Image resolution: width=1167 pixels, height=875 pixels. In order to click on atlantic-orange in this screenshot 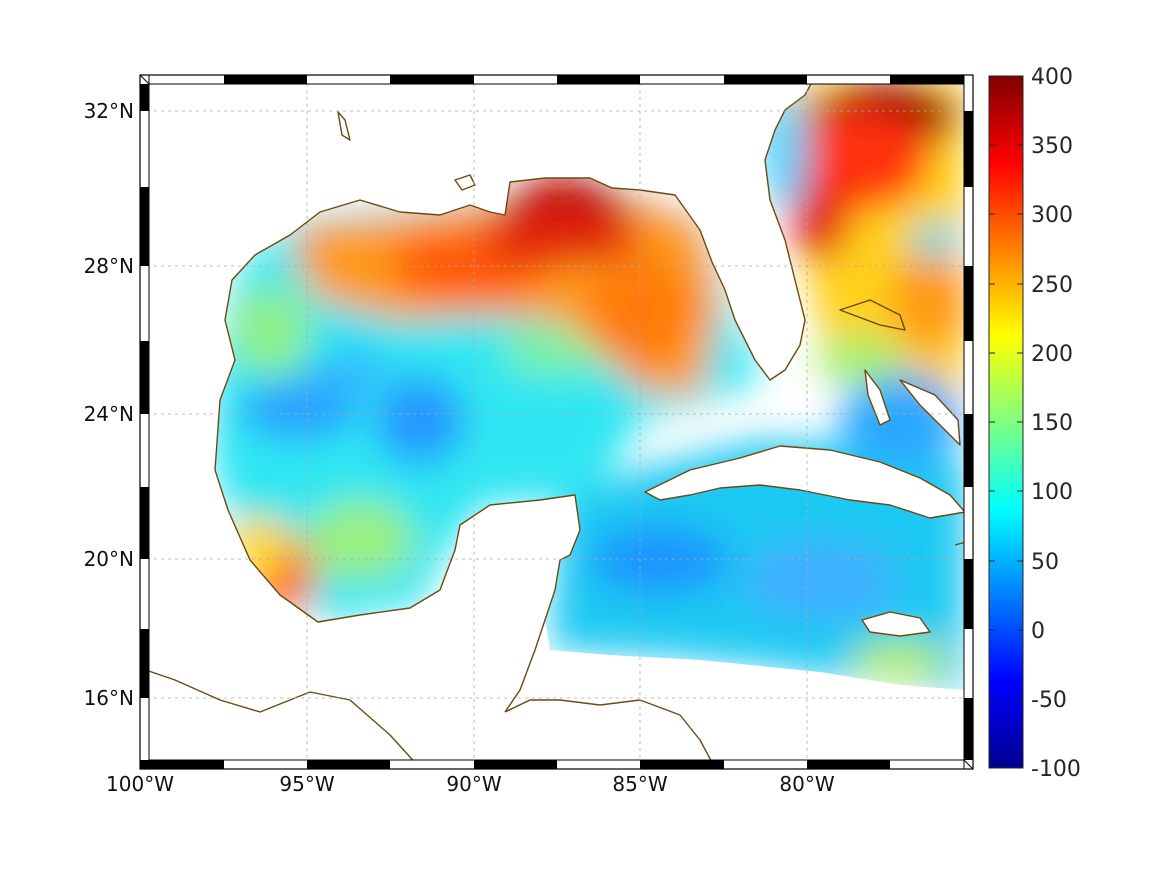, I will do `click(930, 300)`.